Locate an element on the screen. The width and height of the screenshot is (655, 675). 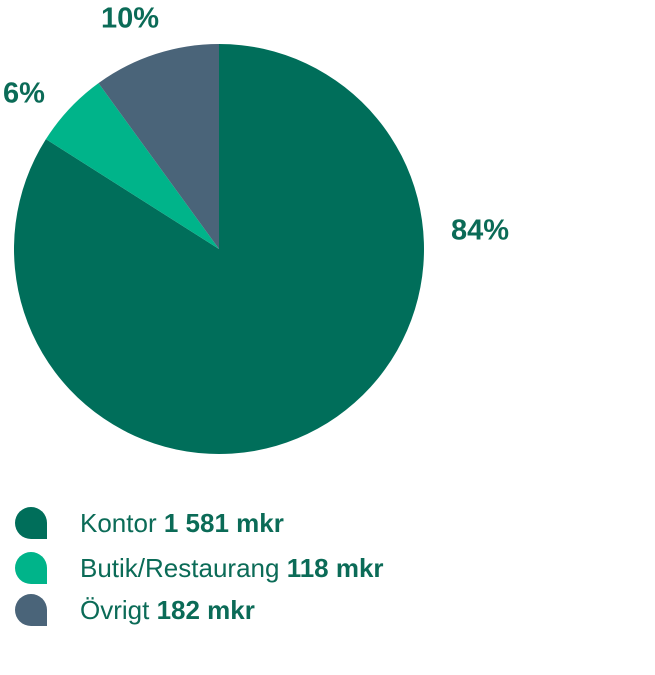
value-label: 10% is located at coordinates (130, 19).